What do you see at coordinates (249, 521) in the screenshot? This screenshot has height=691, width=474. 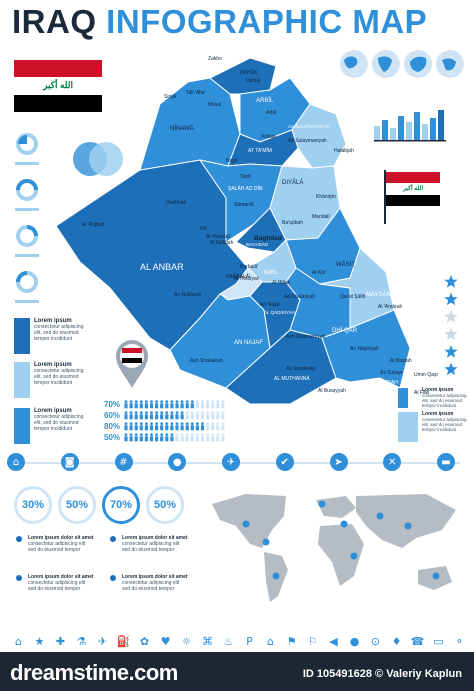 I see `continent-north-america` at bounding box center [249, 521].